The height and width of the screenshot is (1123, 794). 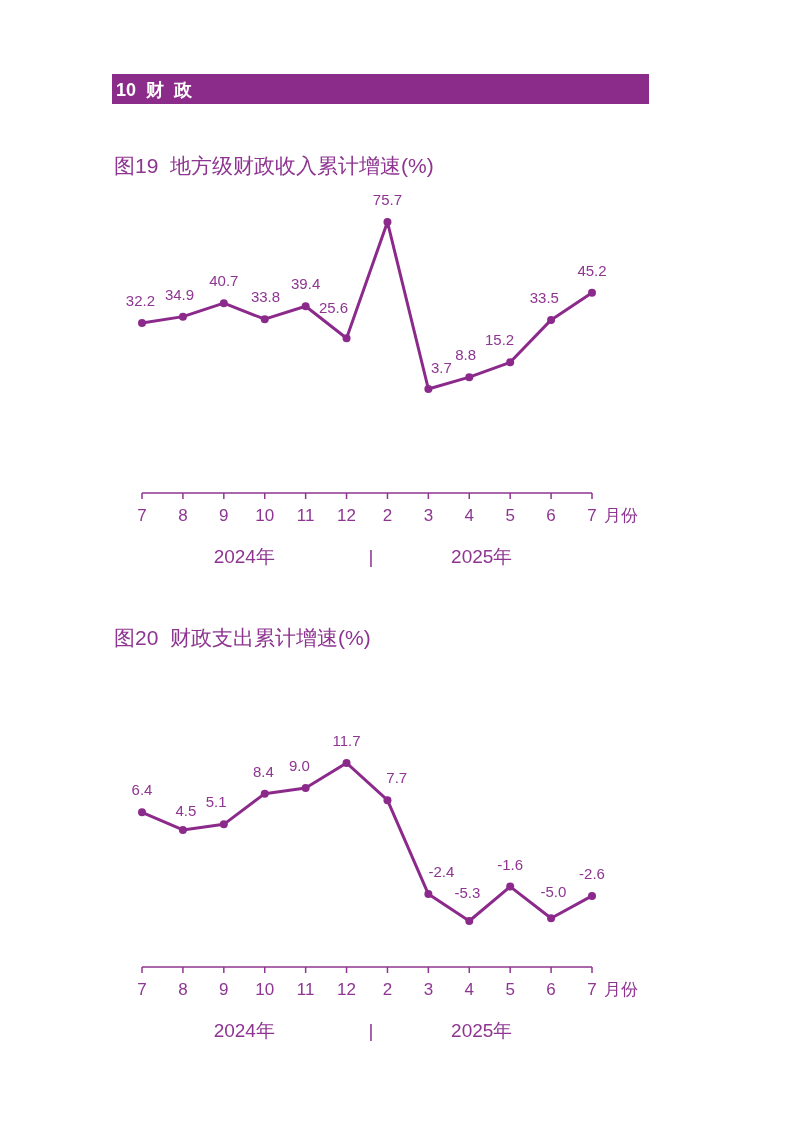 What do you see at coordinates (441, 872) in the screenshot?
I see `data-label: -2.4` at bounding box center [441, 872].